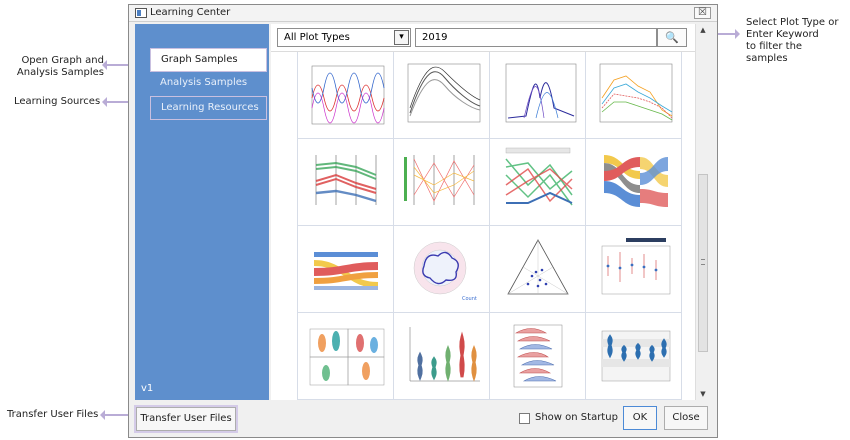  Describe the element at coordinates (401, 37) in the screenshot. I see `chevron-down-icon: ▾` at that location.